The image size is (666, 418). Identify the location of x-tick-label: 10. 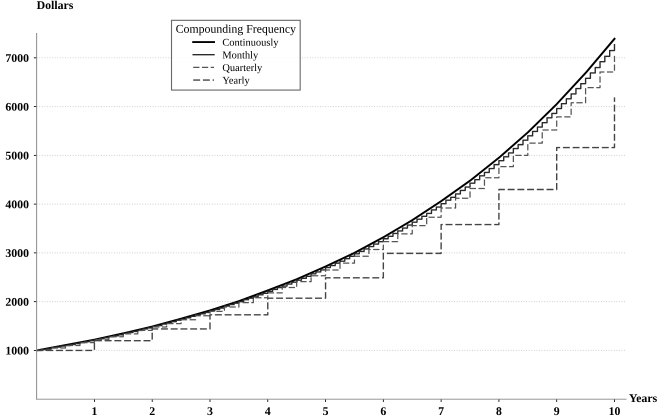
(615, 411).